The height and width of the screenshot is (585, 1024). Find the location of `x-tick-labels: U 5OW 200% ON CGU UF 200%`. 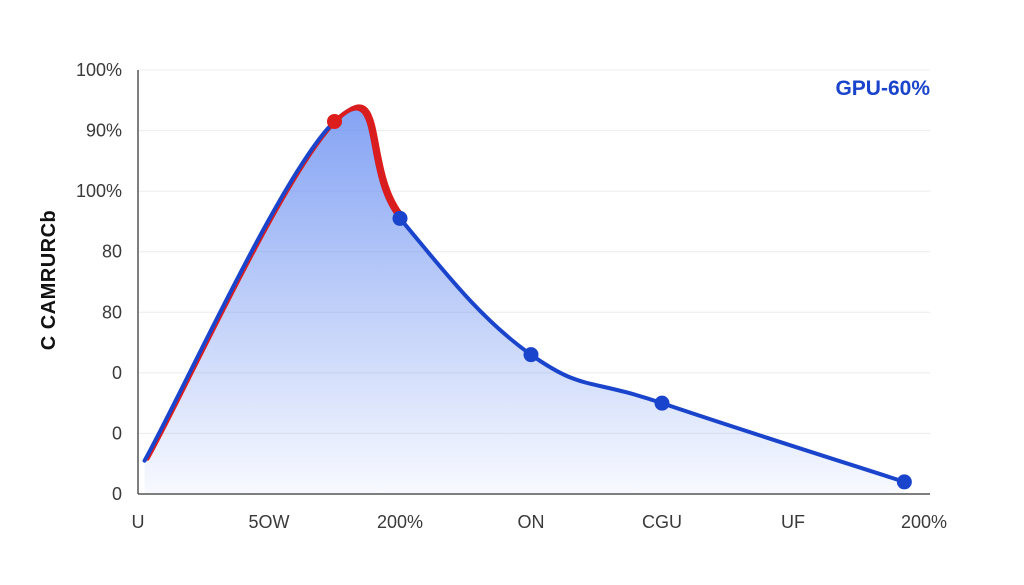

x-tick-labels: U 5OW 200% ON CGU UF 200% is located at coordinates (540, 522).